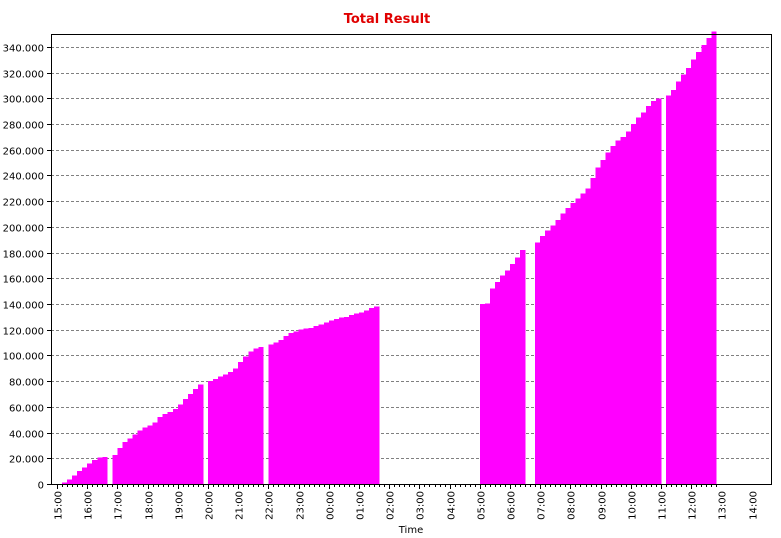 This screenshot has width=781, height=538. I want to click on y-tick-label: 80.000, so click(26, 383).